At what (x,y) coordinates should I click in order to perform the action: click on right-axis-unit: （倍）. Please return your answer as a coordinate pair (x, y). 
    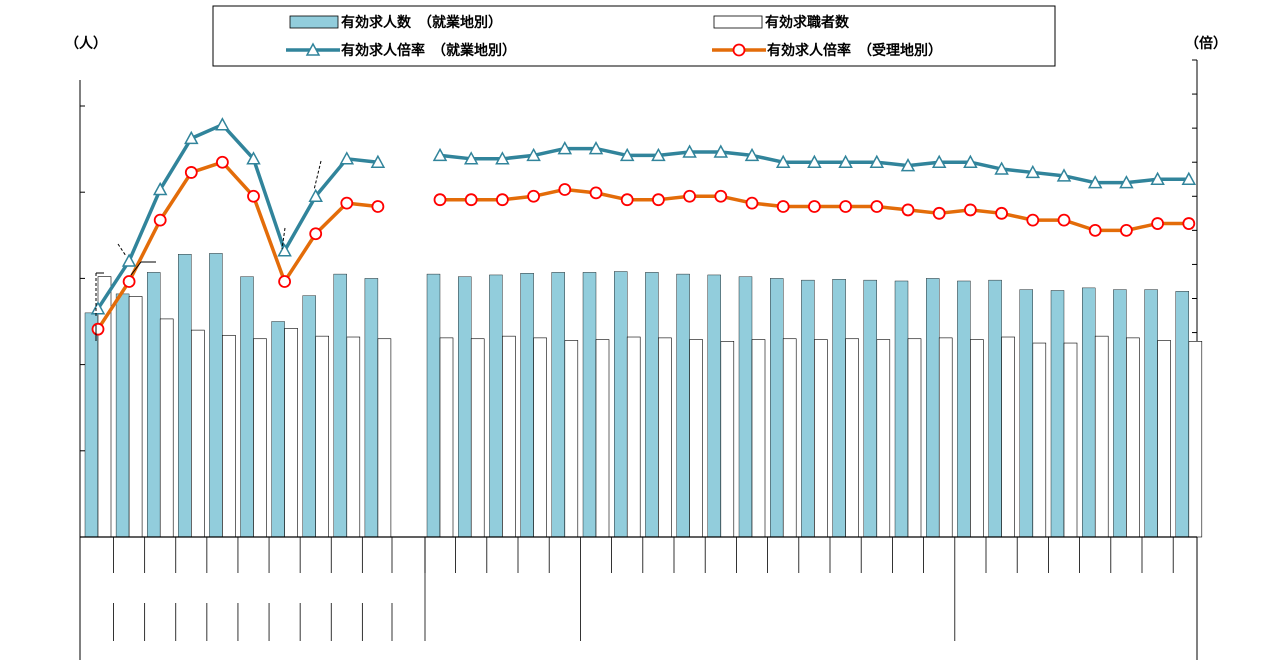
    Looking at the image, I should click on (1206, 43).